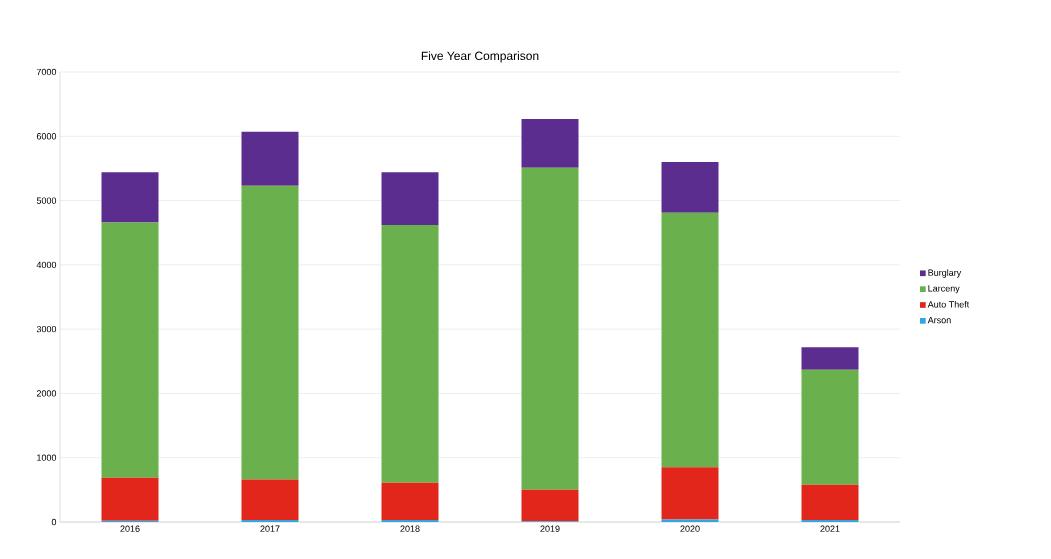 The image size is (1051, 559). I want to click on y-tick-label: 2000, so click(46, 393).